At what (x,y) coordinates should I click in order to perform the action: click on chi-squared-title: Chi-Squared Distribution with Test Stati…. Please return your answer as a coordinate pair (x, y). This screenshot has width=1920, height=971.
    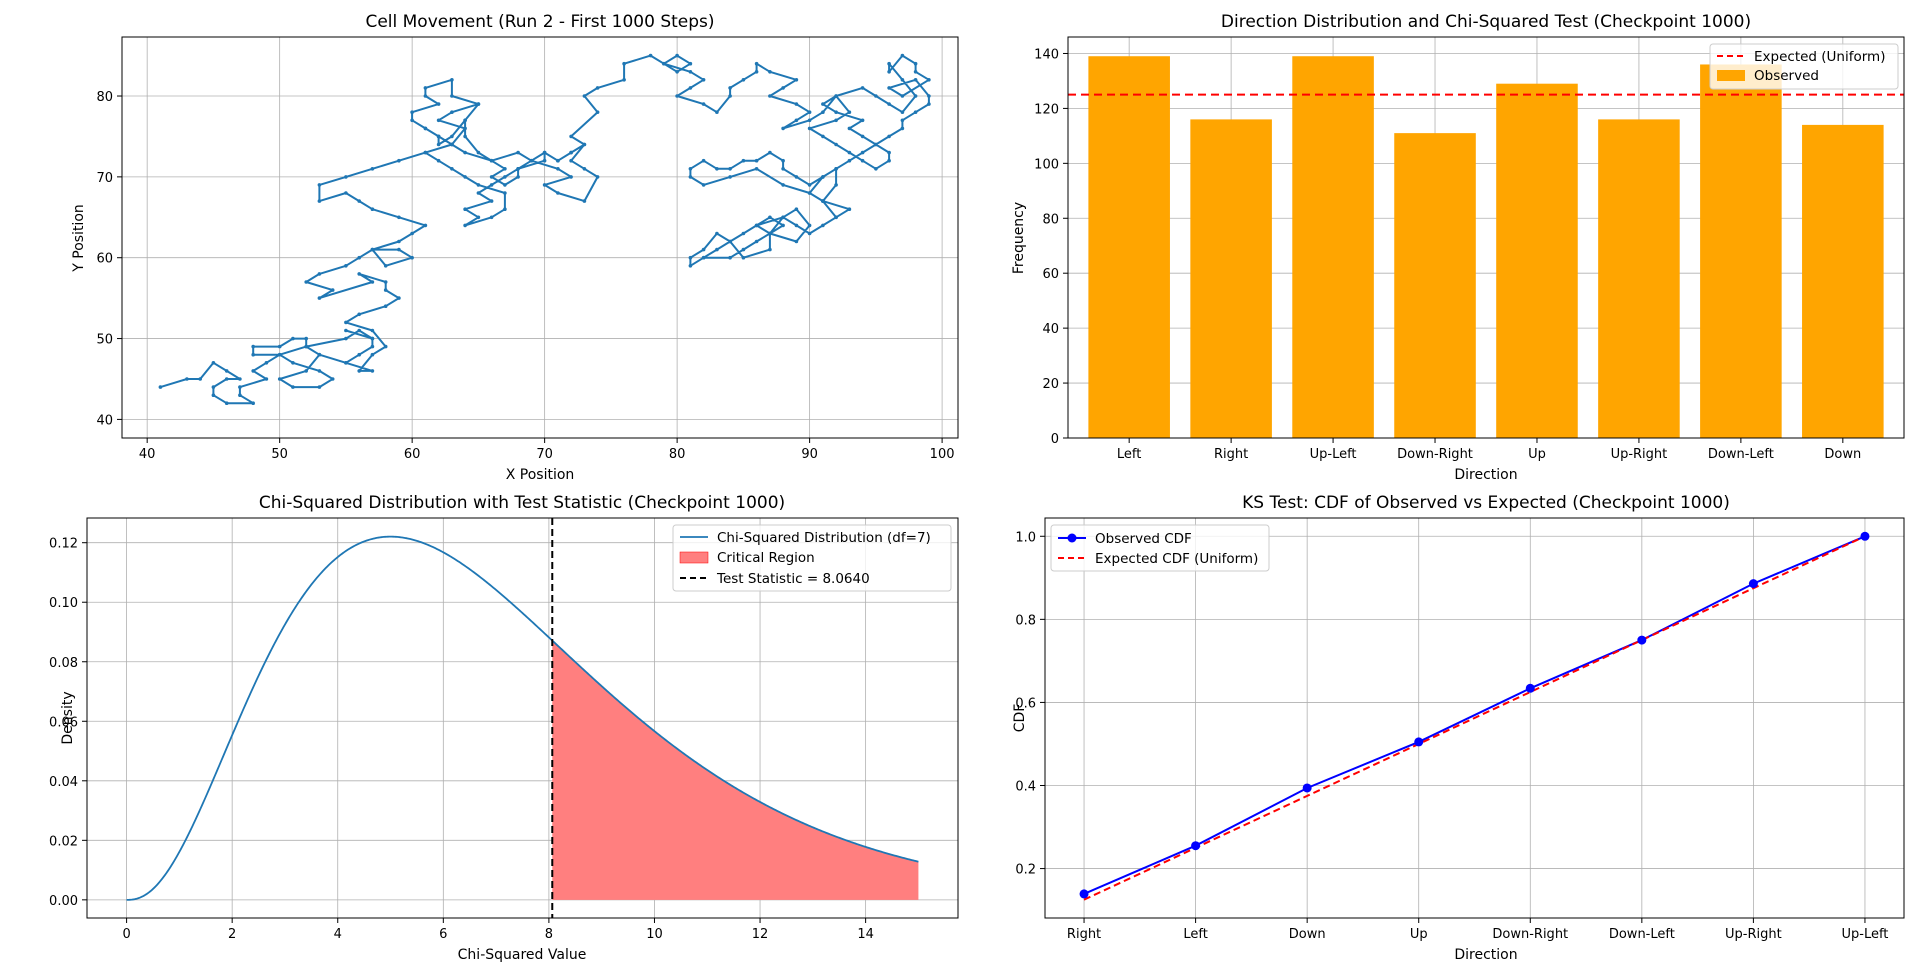
    Looking at the image, I should click on (522, 503).